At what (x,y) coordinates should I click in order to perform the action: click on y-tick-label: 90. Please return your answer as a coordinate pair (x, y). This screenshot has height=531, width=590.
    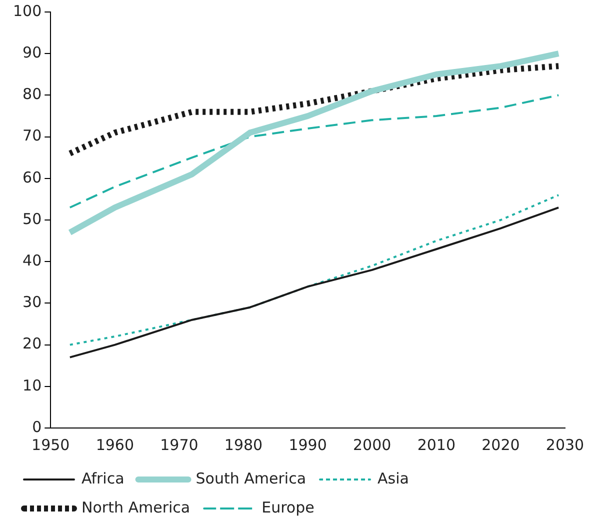
    Looking at the image, I should click on (32, 52).